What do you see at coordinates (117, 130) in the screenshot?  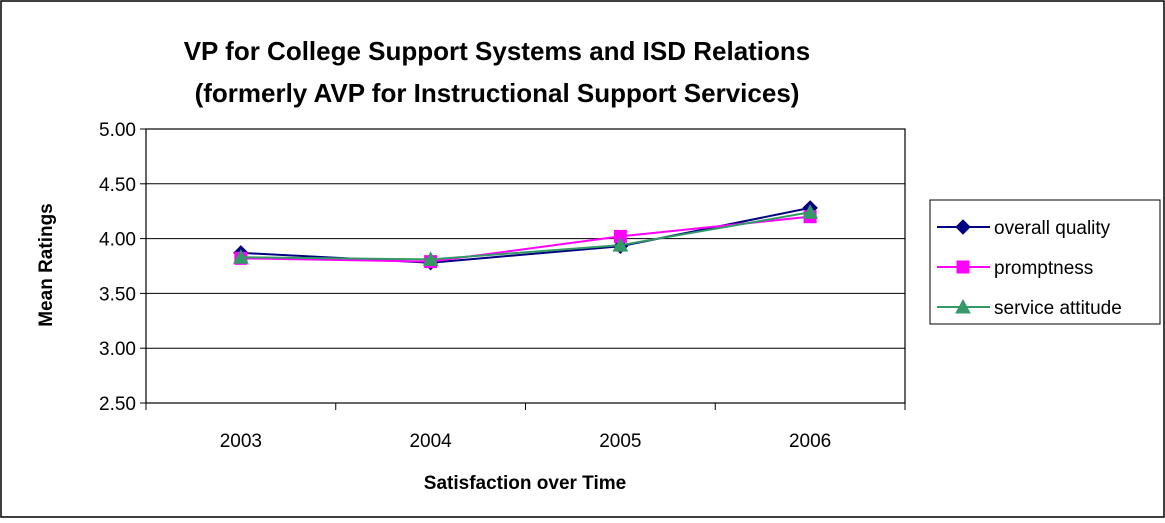 I see `y-tick-label: 5.00` at bounding box center [117, 130].